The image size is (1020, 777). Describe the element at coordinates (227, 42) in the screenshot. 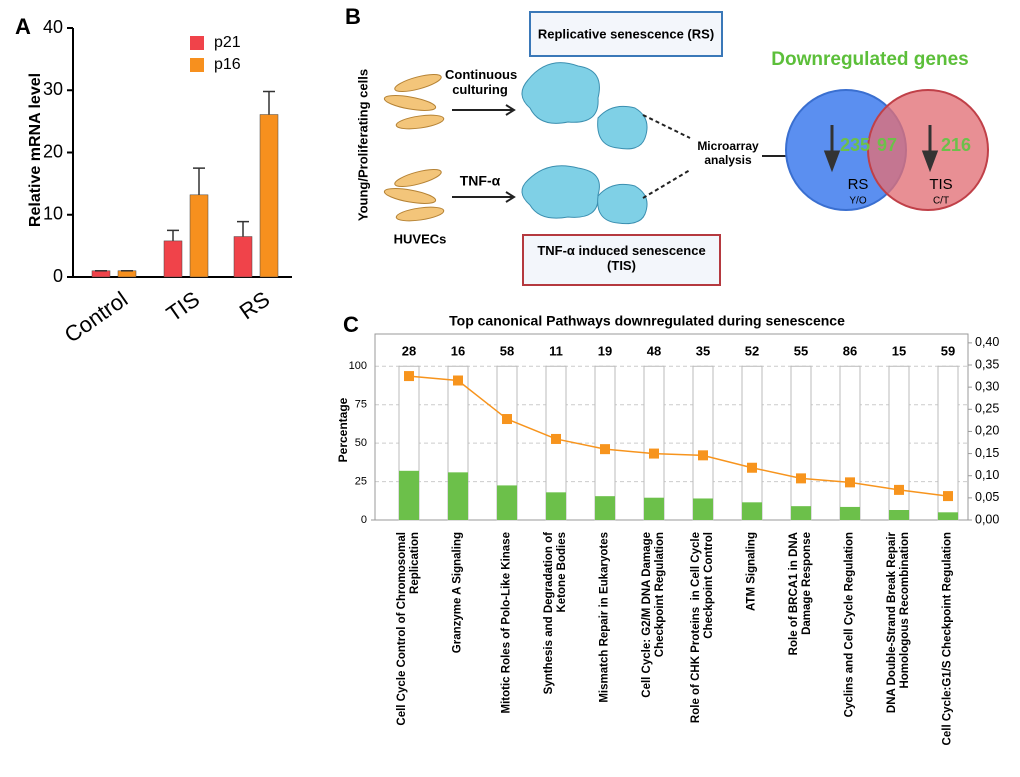

I see `legend-label: p21` at that location.